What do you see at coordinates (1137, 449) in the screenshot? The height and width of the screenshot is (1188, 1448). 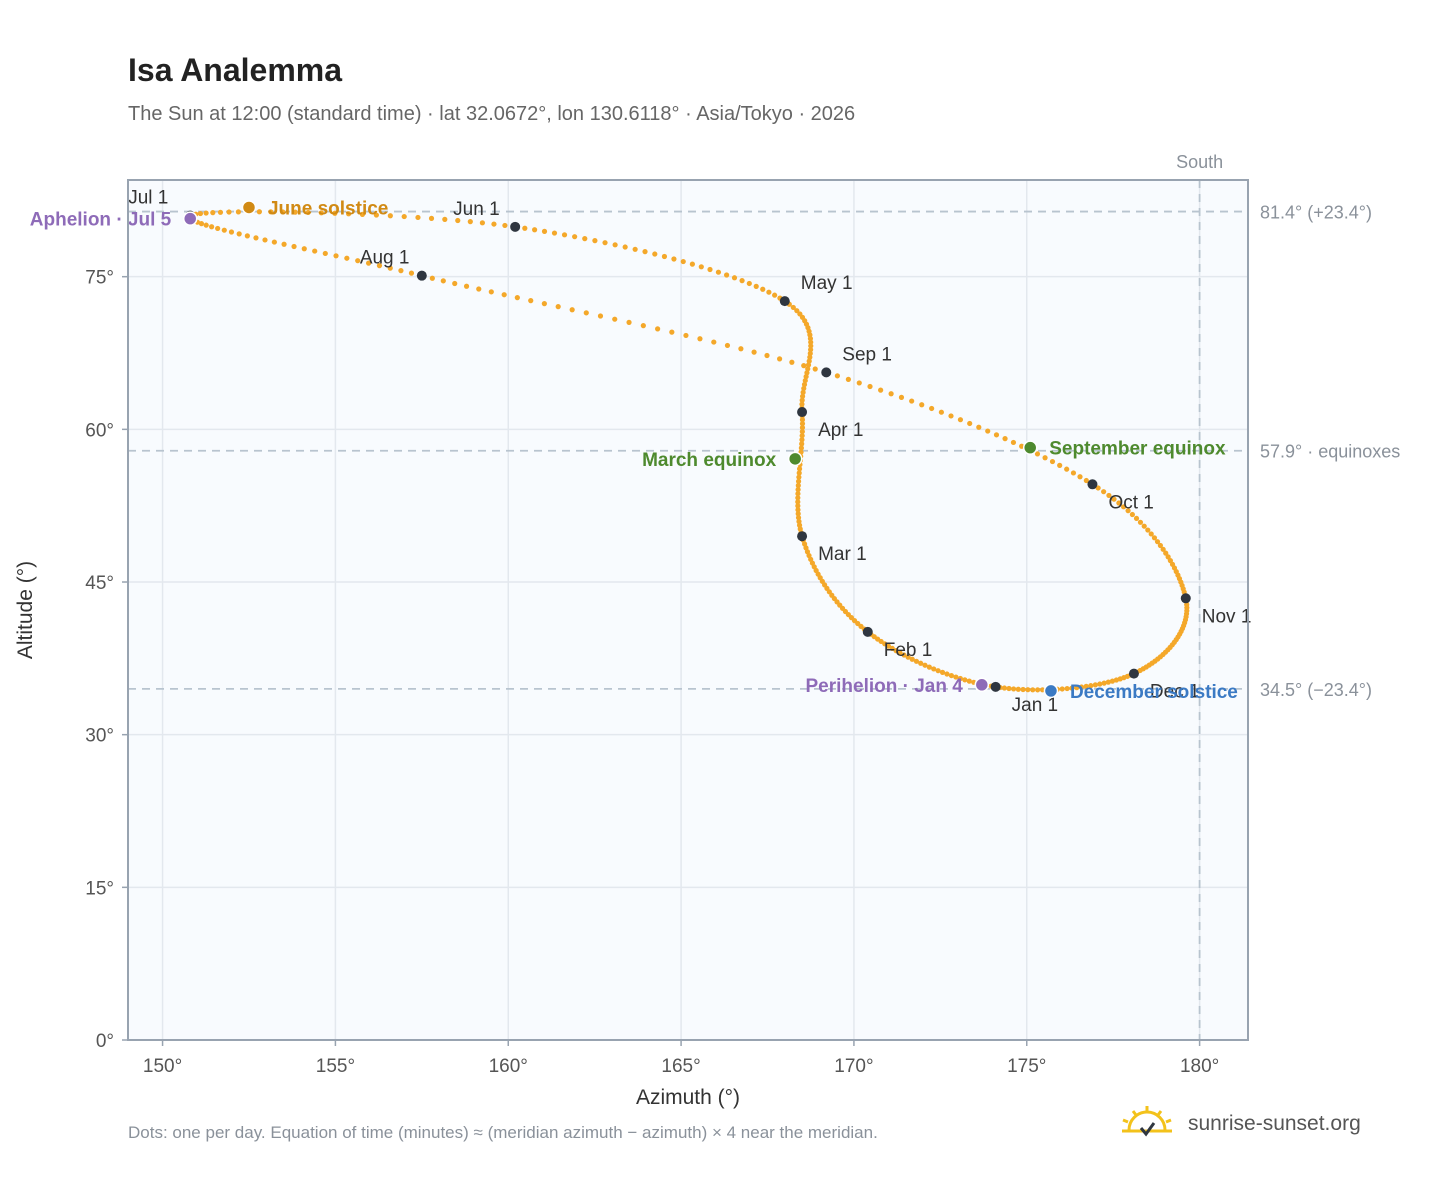 I see `event-marker-label: September equinox` at bounding box center [1137, 449].